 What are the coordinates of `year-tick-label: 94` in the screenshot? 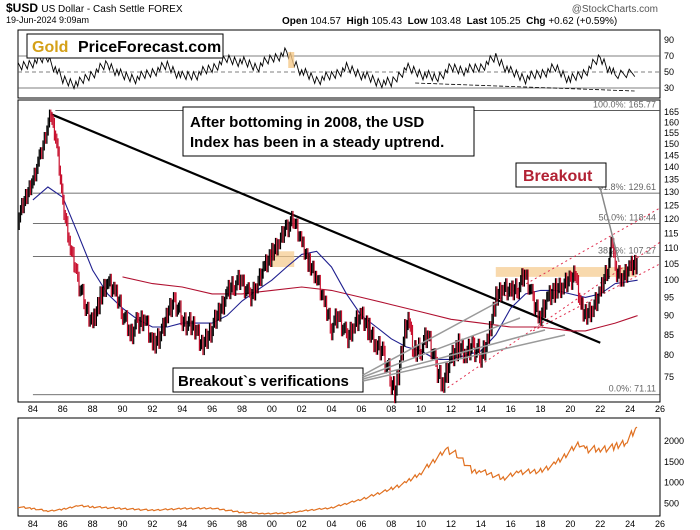 It's located at (182, 409).